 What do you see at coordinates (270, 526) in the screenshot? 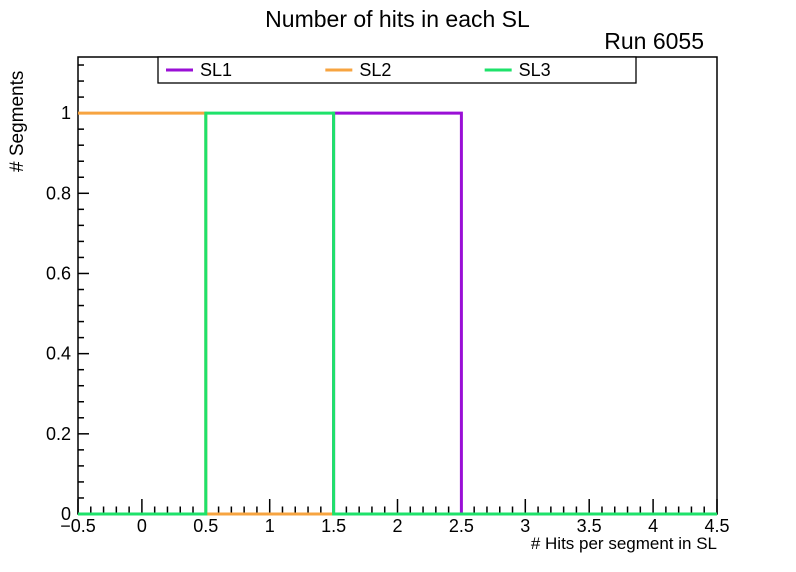
I see `x-tick-label: 1` at bounding box center [270, 526].